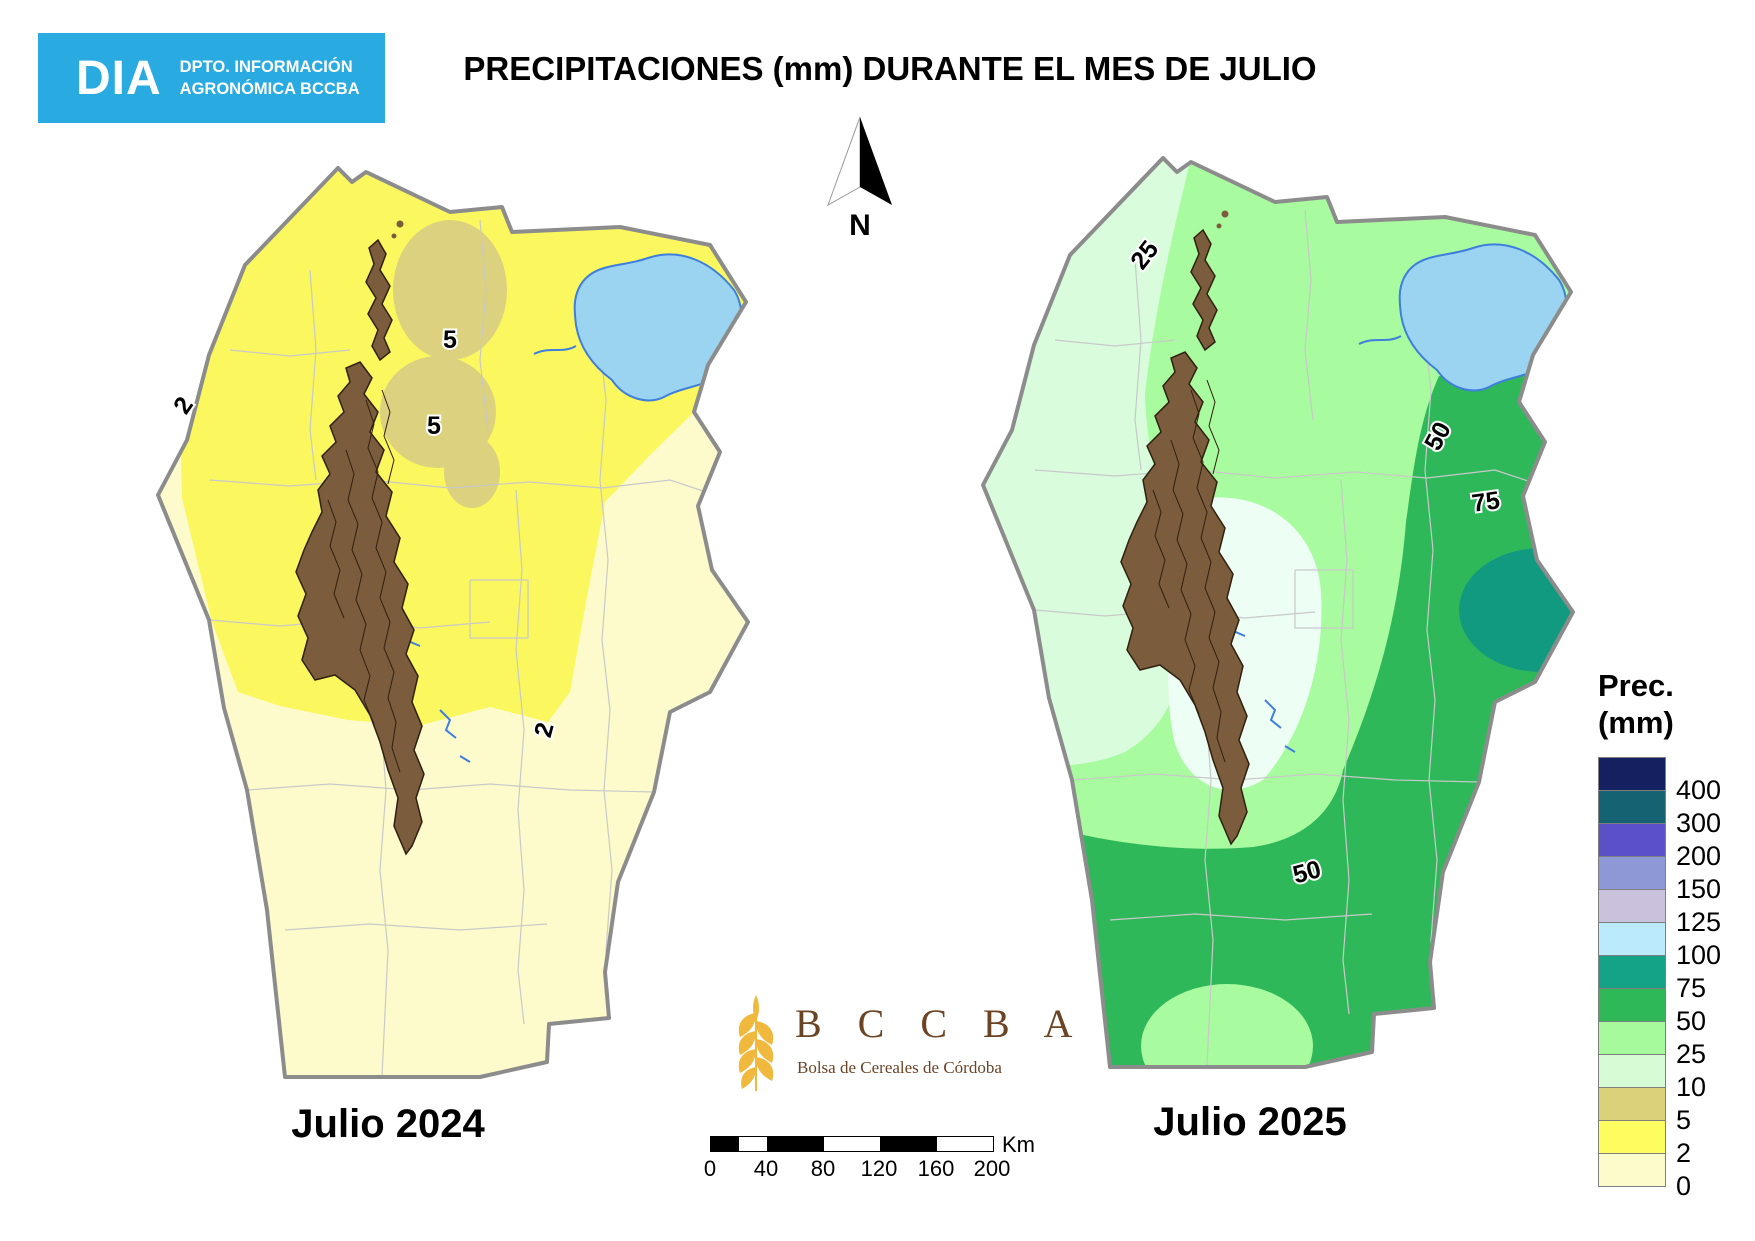 This screenshot has width=1755, height=1241. Describe the element at coordinates (119, 78) in the screenshot. I see `dia-acronym: DIA` at that location.